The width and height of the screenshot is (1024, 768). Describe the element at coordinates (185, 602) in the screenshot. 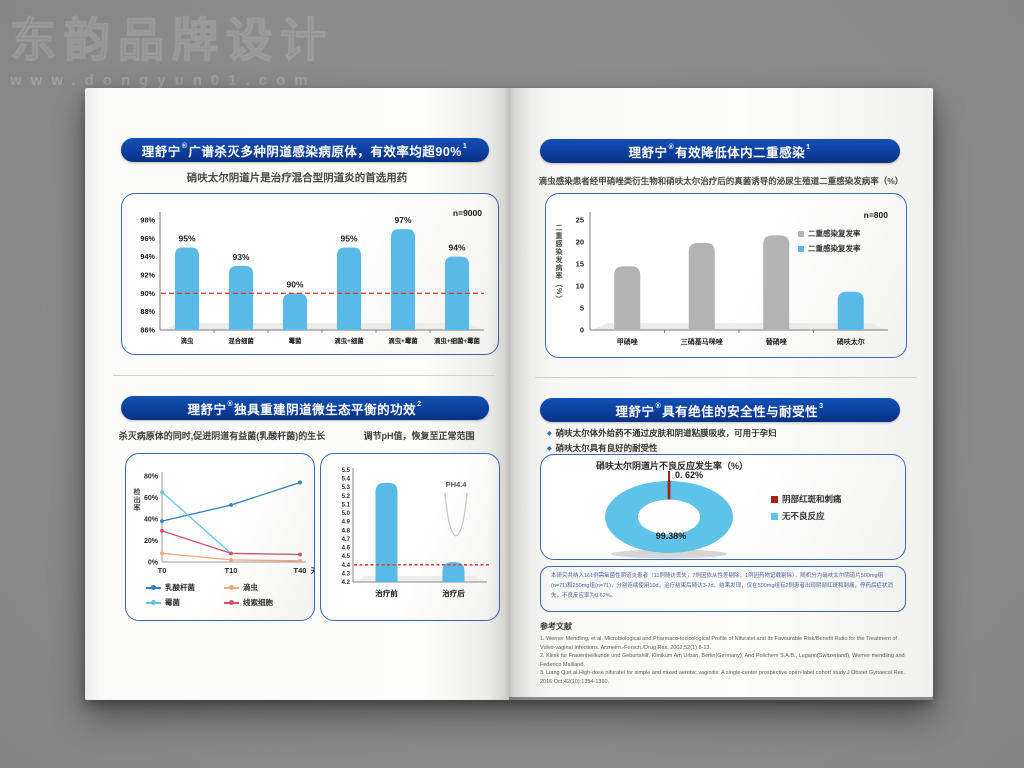

I see `legend-item-fungus: 霉菌` at that location.